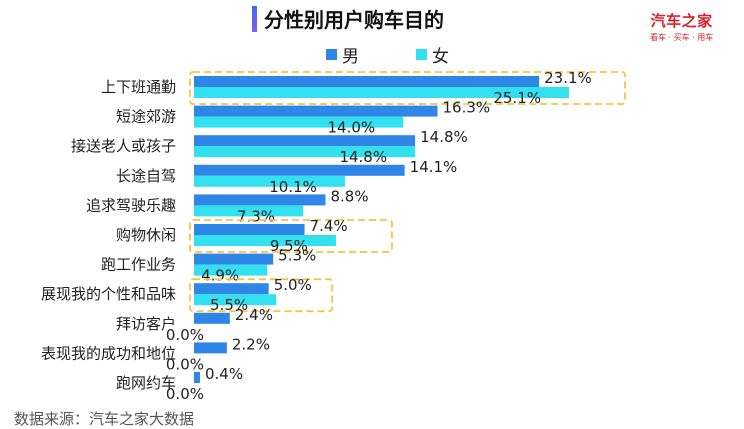  I want to click on data-label-male: 23.1%, so click(568, 78).